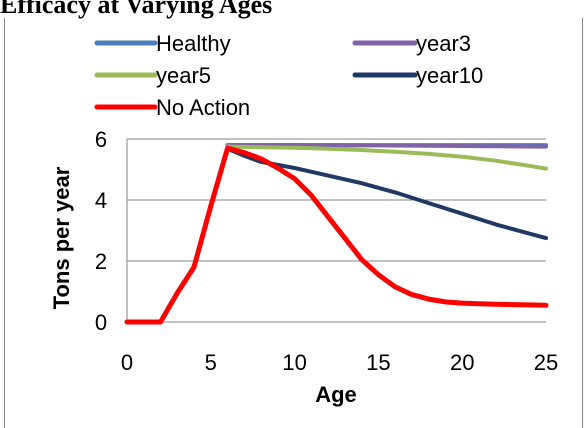  I want to click on x-tick-label: 25, so click(546, 362).